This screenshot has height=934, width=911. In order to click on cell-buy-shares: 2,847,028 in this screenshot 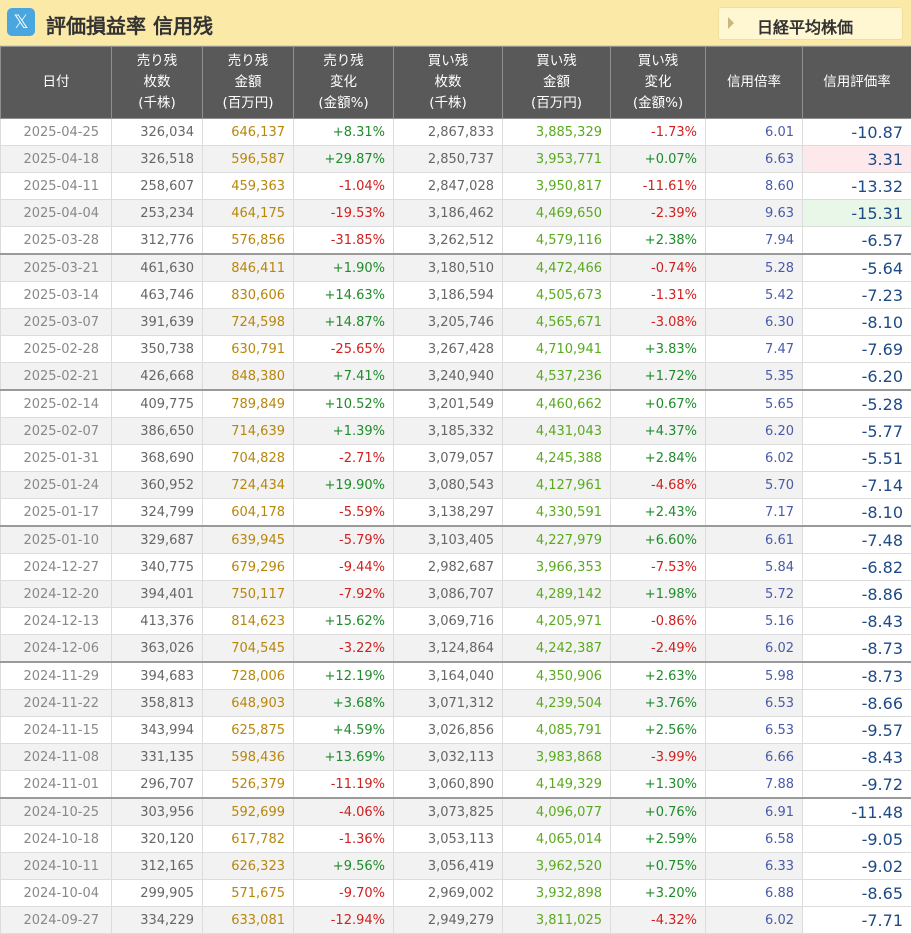, I will do `click(448, 186)`.